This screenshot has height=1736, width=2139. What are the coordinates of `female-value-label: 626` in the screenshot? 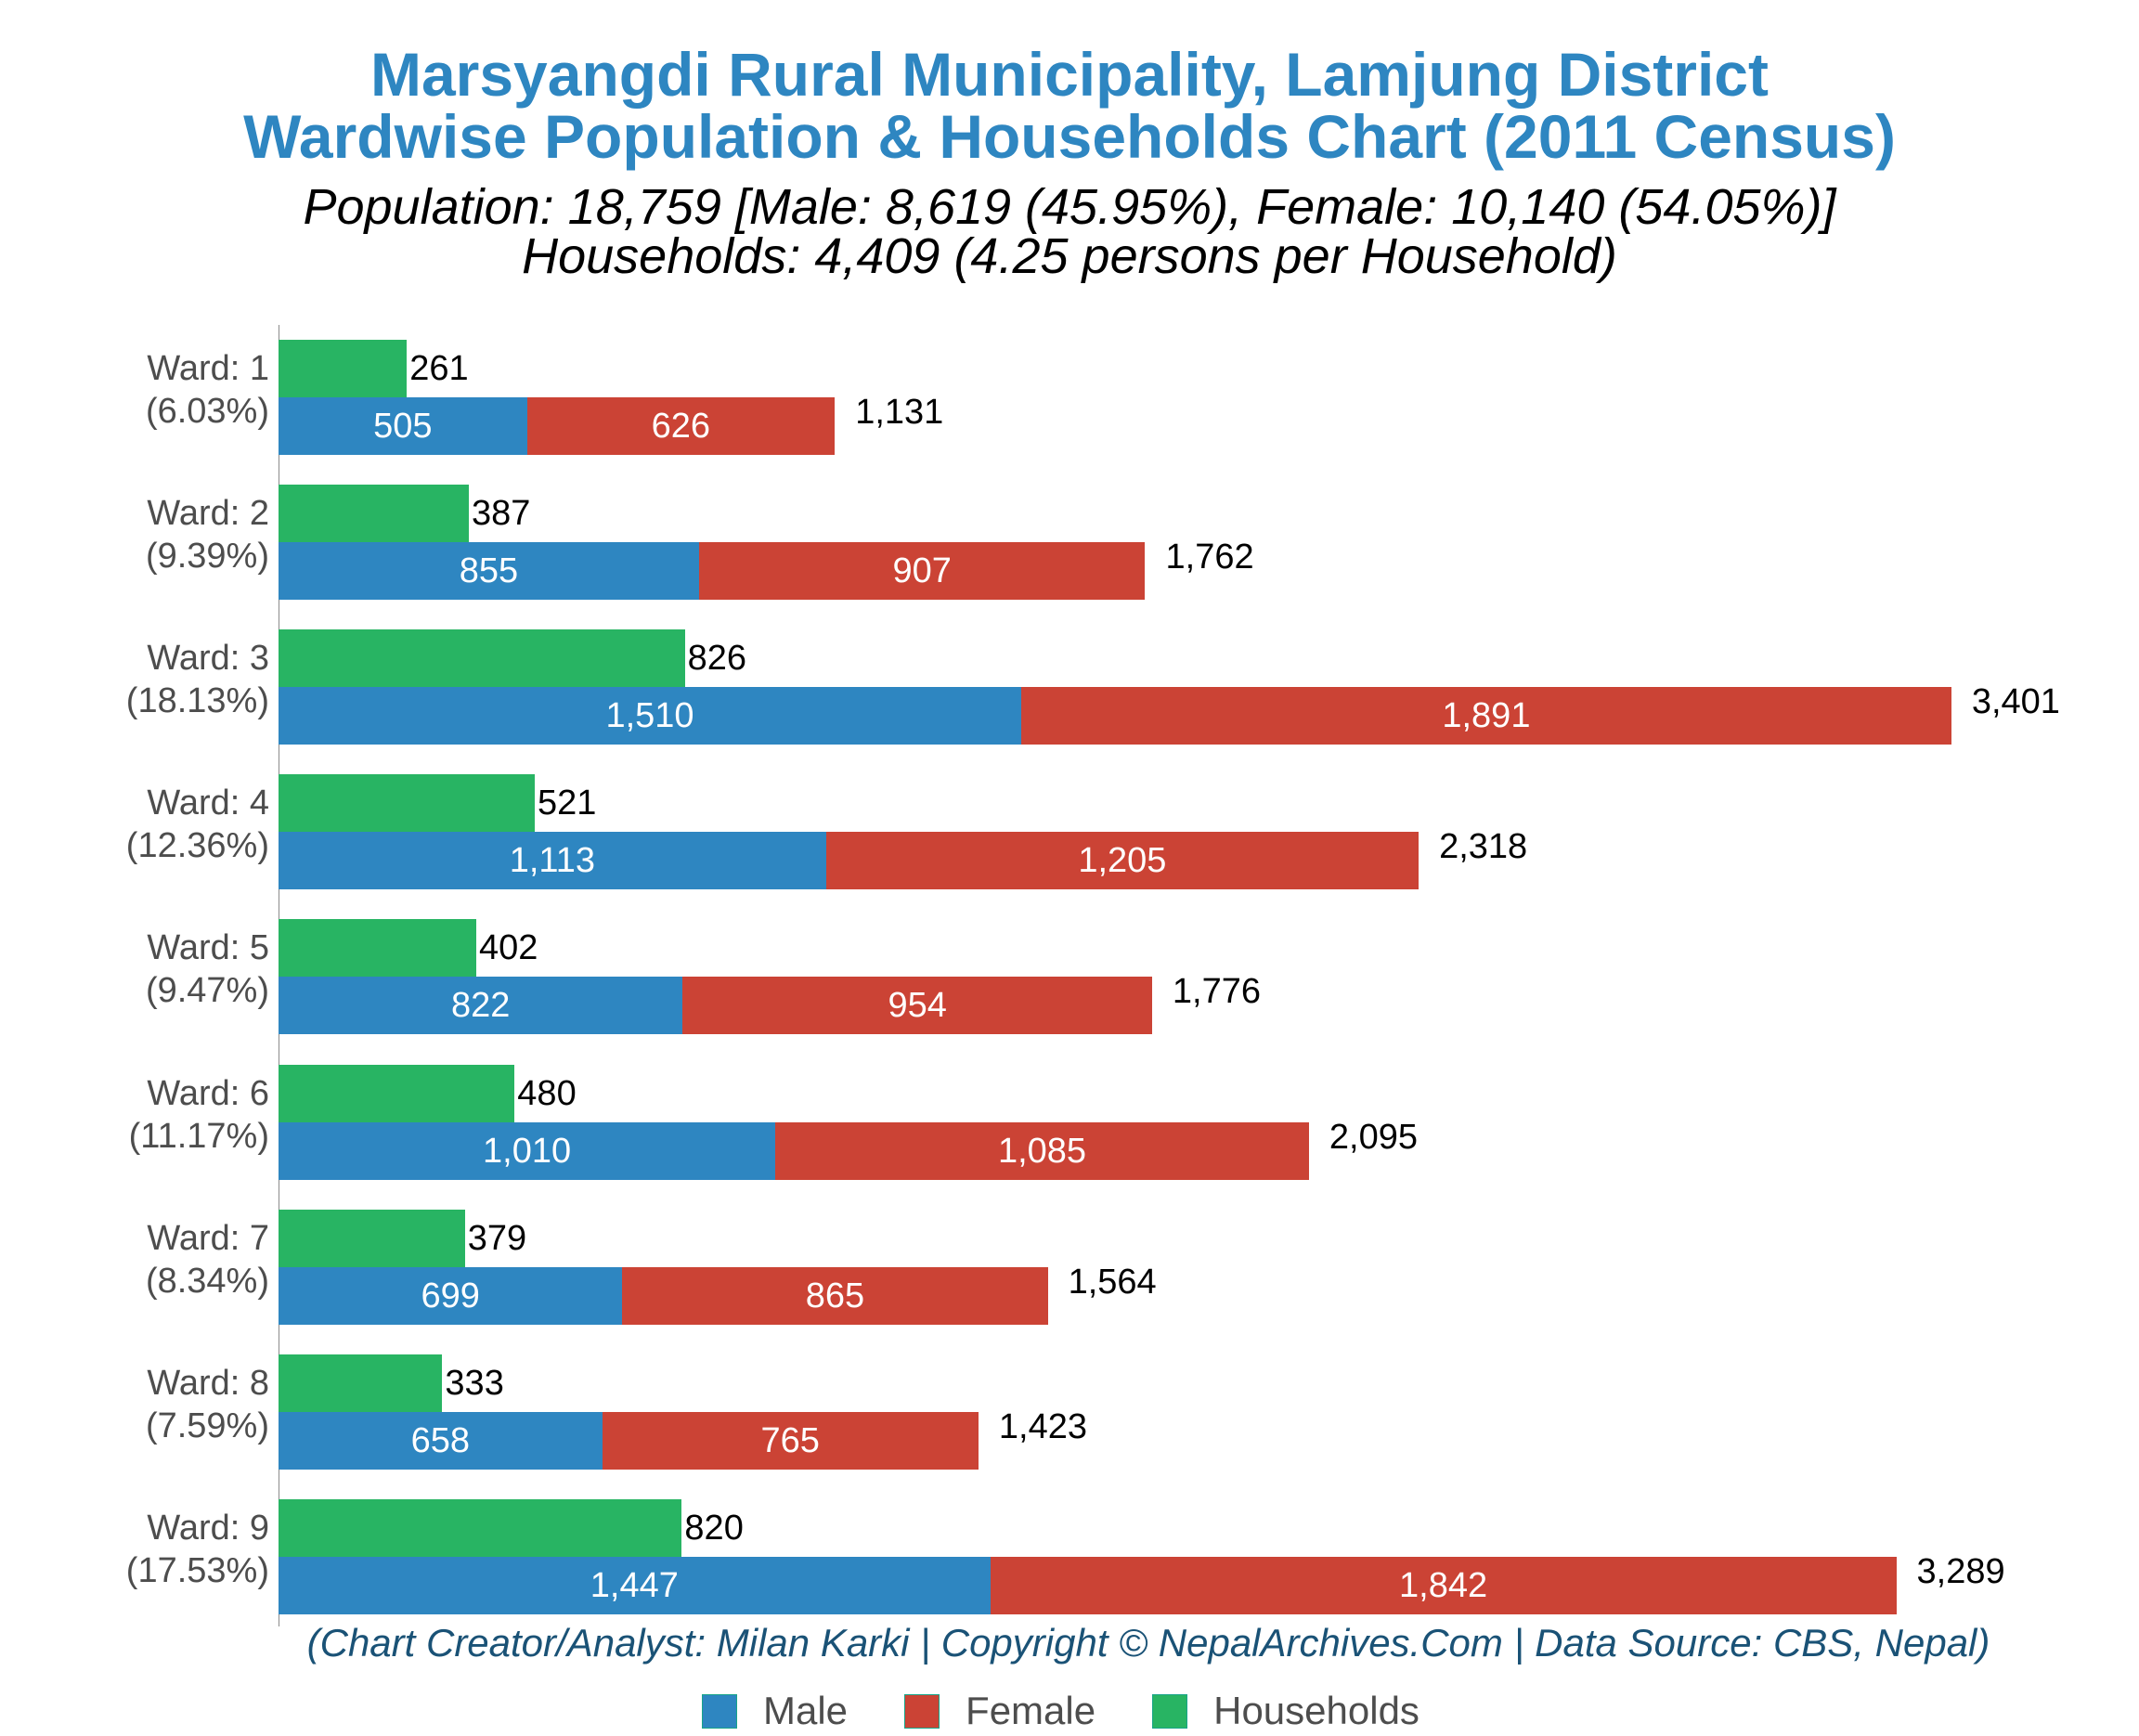 It's located at (681, 426).